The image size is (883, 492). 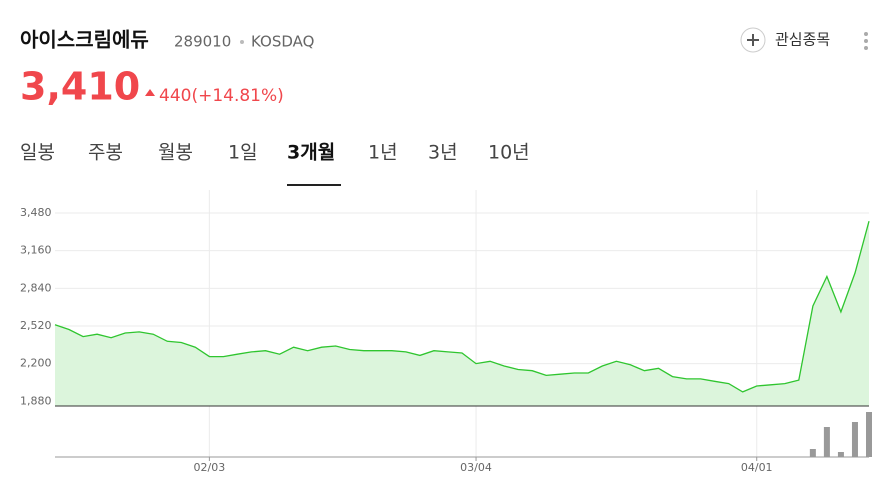 I want to click on stock-code: 289010, so click(x=202, y=42).